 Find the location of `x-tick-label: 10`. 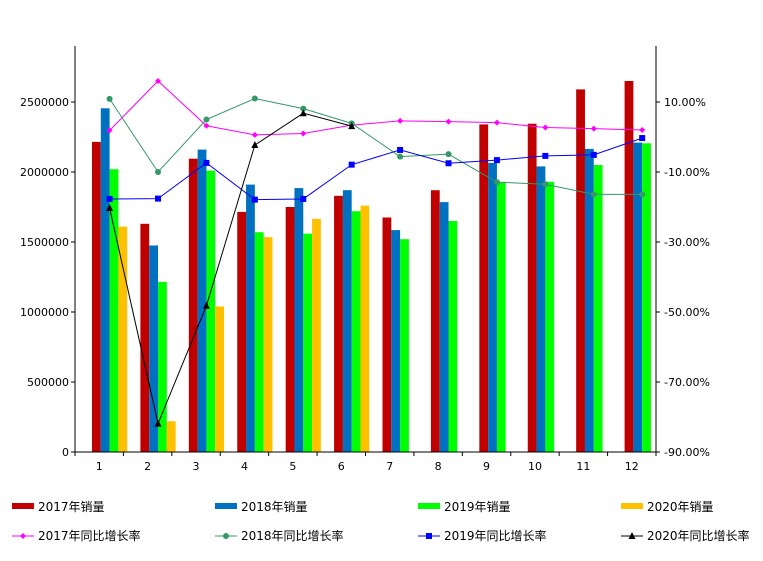

x-tick-label: 10 is located at coordinates (535, 466).